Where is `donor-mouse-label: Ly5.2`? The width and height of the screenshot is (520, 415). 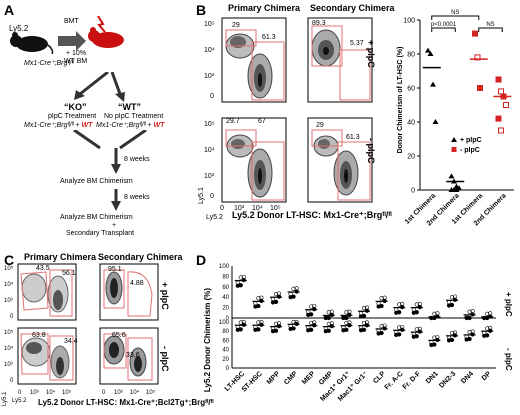 donor-mouse-label: Ly5.2 is located at coordinates (19, 28).